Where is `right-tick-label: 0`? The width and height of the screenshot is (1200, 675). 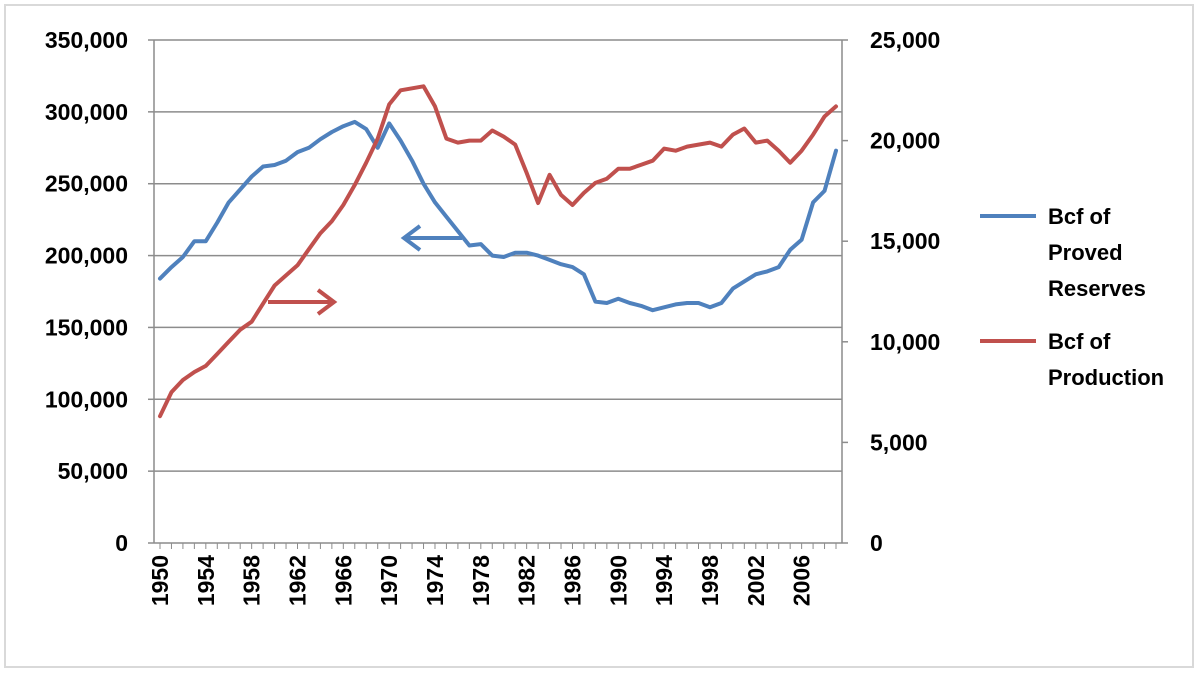 right-tick-label: 0 is located at coordinates (876, 543).